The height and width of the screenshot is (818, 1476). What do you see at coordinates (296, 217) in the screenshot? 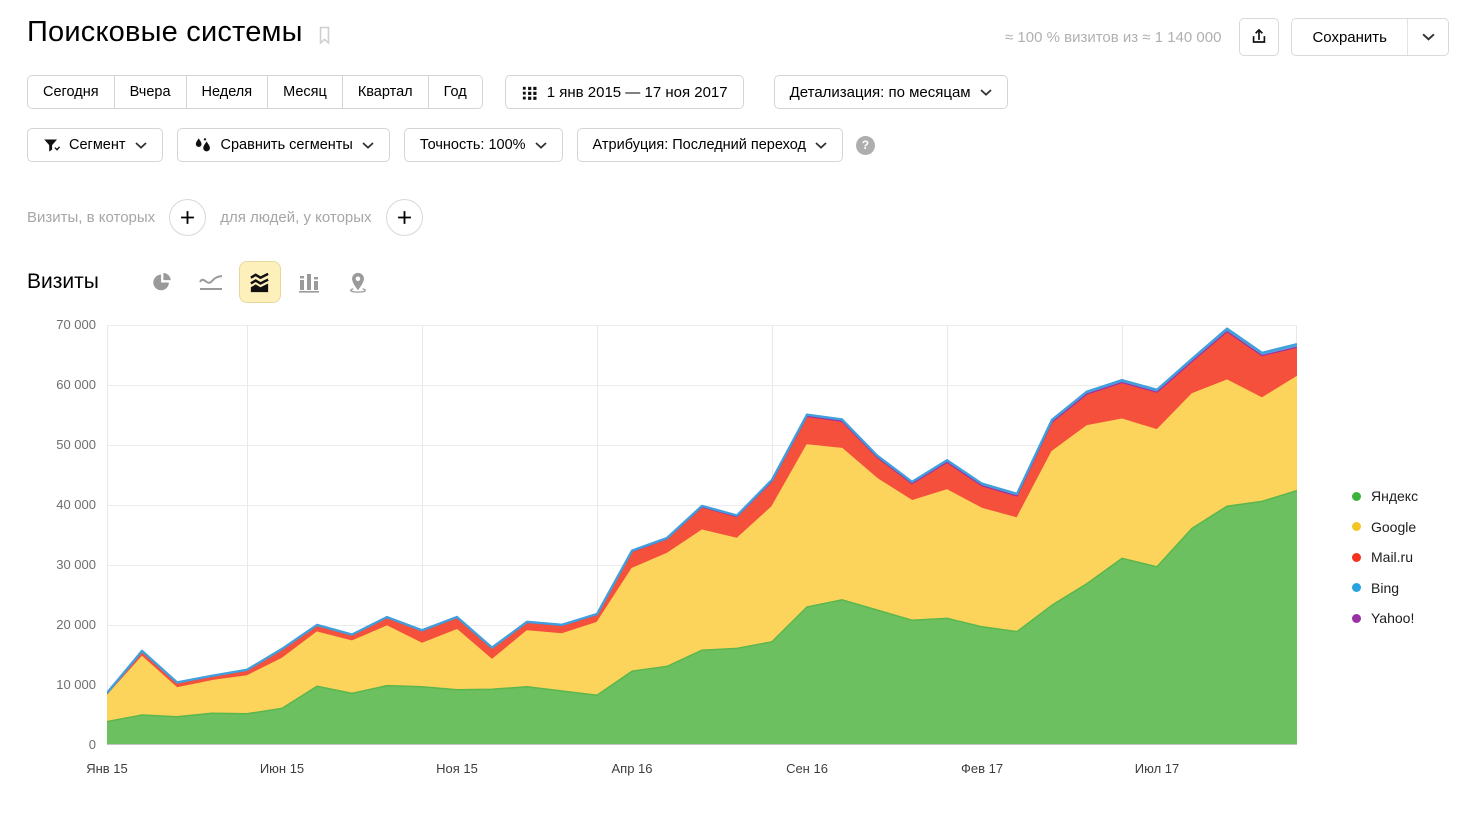
I see `people-condition-label: для людей, у которых` at bounding box center [296, 217].